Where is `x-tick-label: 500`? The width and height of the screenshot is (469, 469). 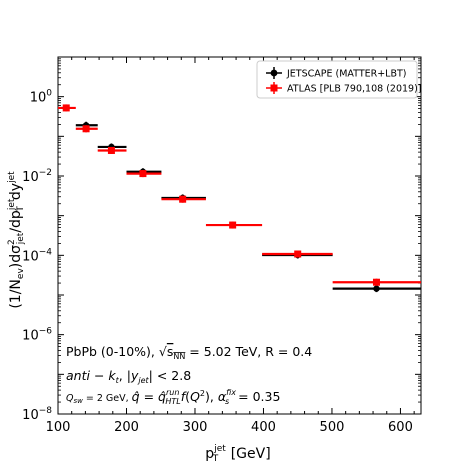 x-tick-label: 500 is located at coordinates (332, 427).